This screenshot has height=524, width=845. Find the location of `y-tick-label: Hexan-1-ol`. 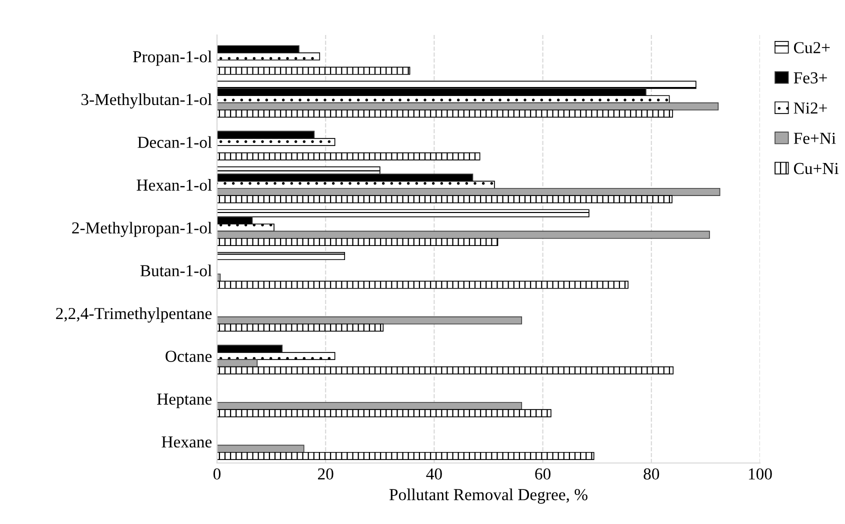

y-tick-label: Hexan-1-ol is located at coordinates (174, 185).